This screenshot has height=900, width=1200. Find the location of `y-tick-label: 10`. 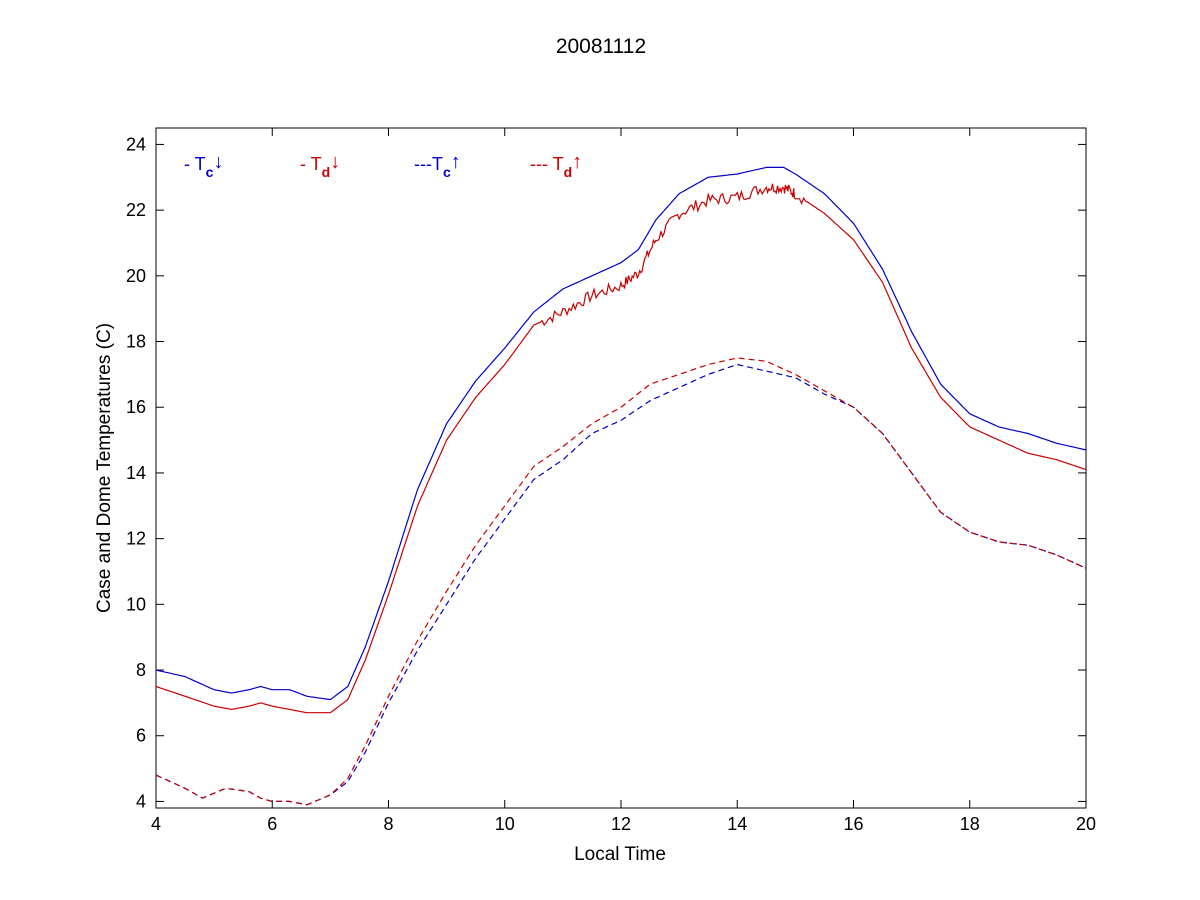

y-tick-label: 10 is located at coordinates (136, 604).